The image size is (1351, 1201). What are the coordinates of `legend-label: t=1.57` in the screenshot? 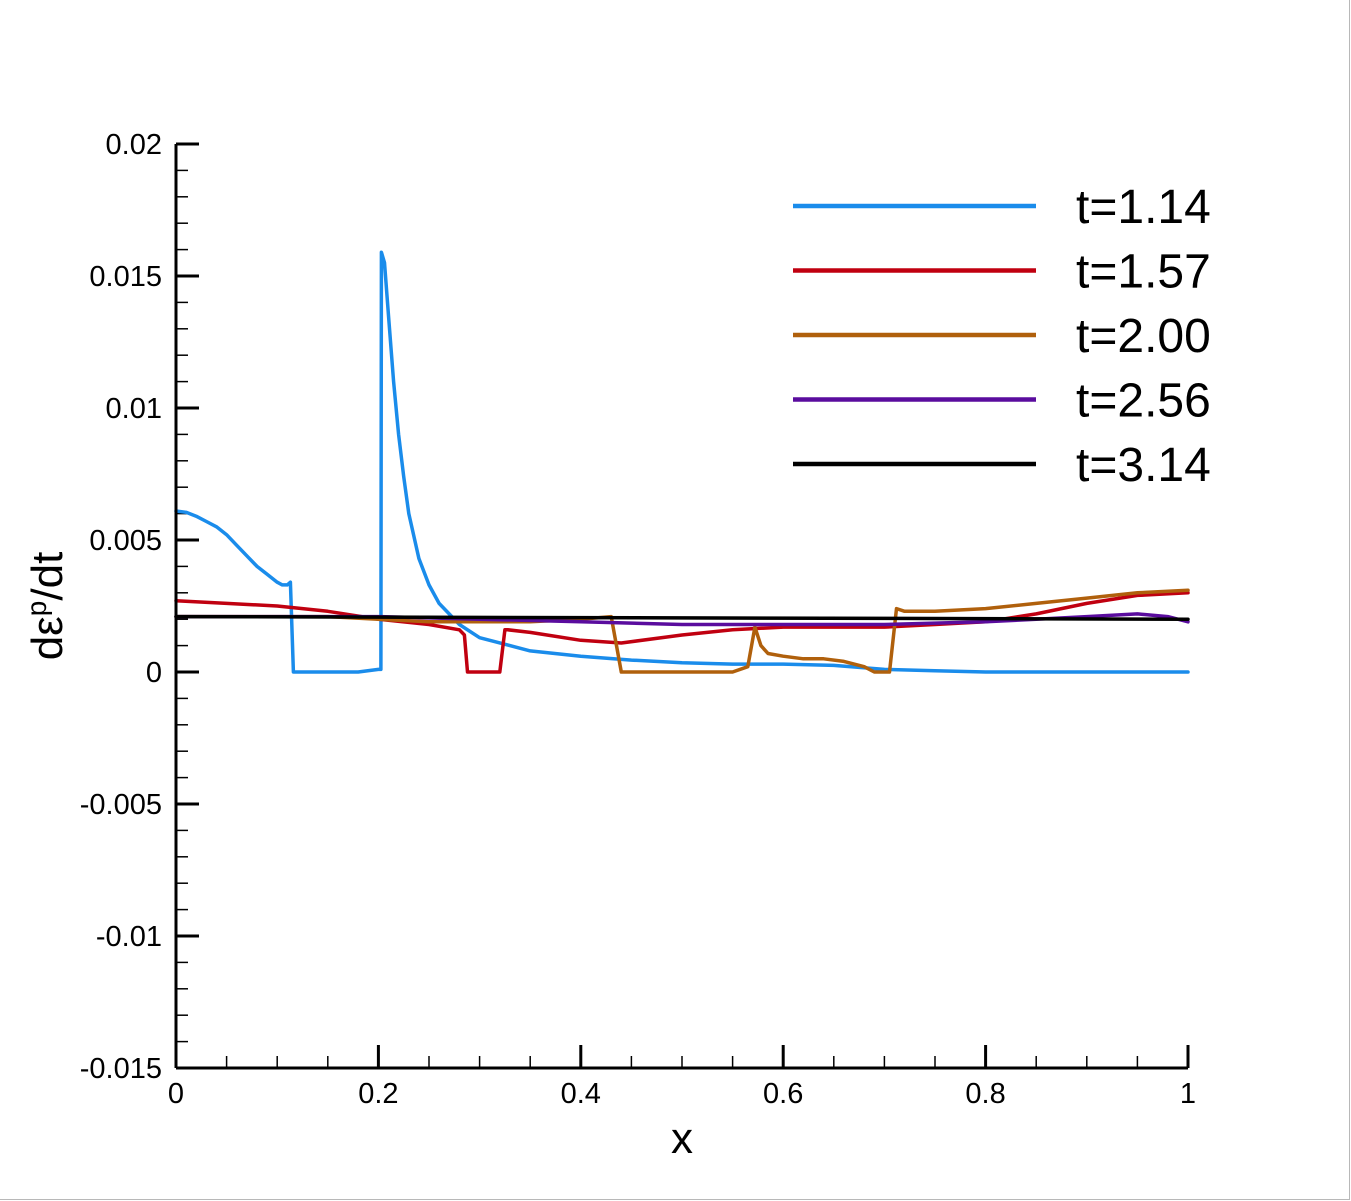 It's located at (1143, 272).